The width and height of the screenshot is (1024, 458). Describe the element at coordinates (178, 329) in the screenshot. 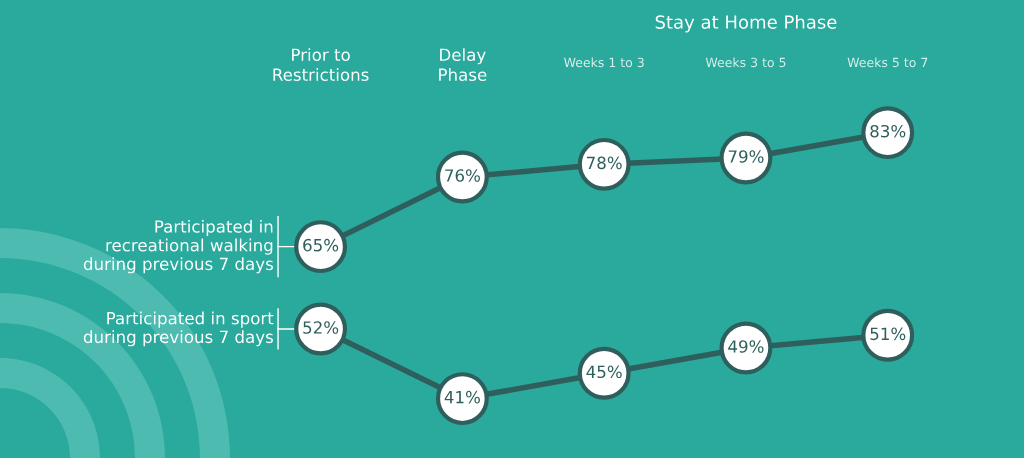

I see `text: Participated in sport during previous 7 days` at that location.